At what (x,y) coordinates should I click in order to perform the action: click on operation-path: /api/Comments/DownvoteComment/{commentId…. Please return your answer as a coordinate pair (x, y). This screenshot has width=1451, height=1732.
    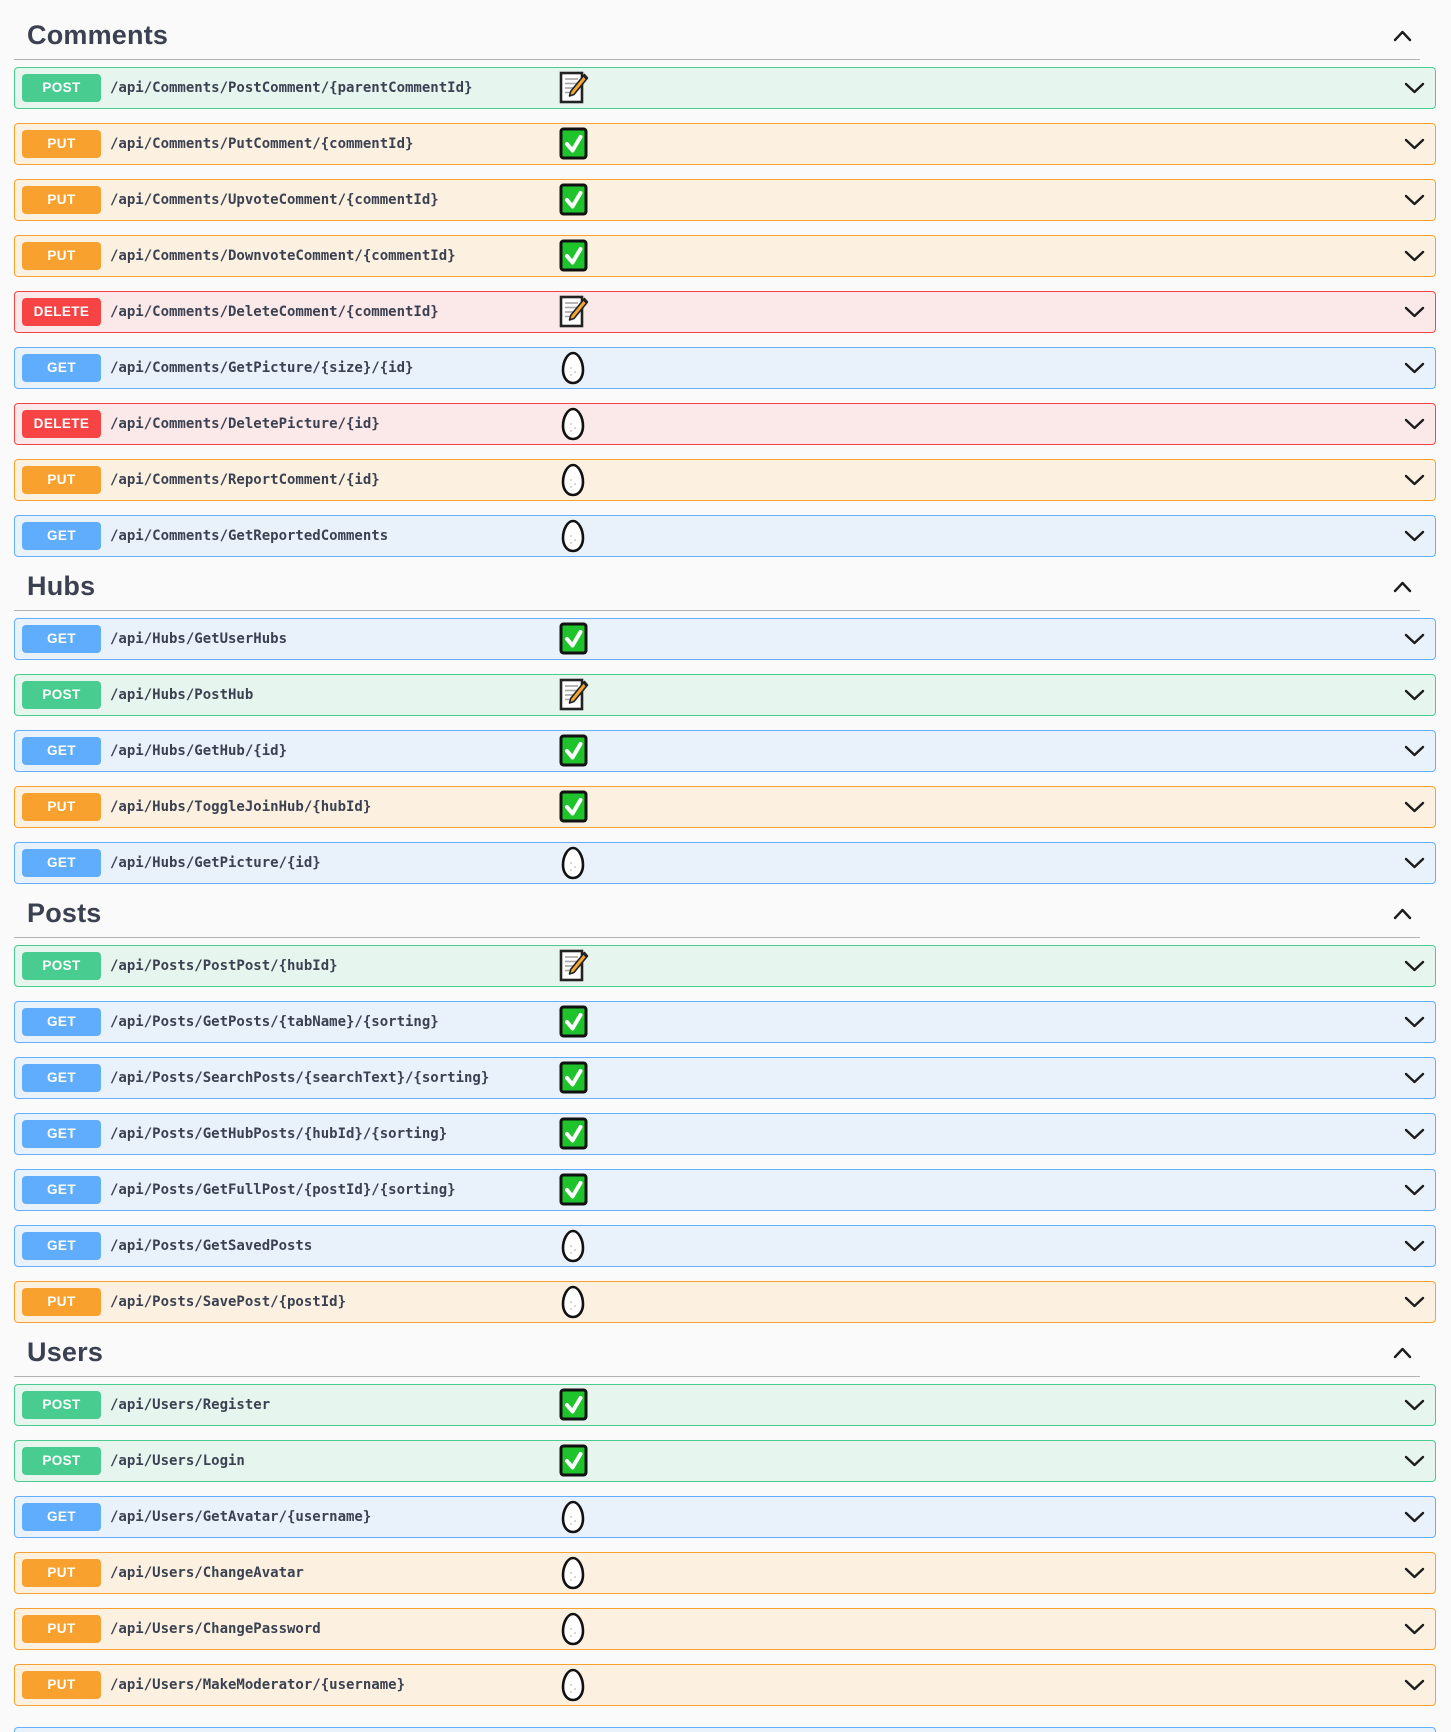
    Looking at the image, I should click on (283, 255).